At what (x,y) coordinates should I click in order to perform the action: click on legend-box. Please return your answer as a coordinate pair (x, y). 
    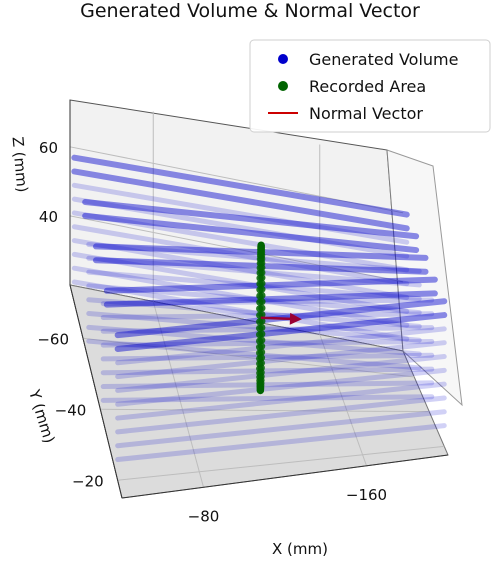
    Looking at the image, I should click on (370, 86).